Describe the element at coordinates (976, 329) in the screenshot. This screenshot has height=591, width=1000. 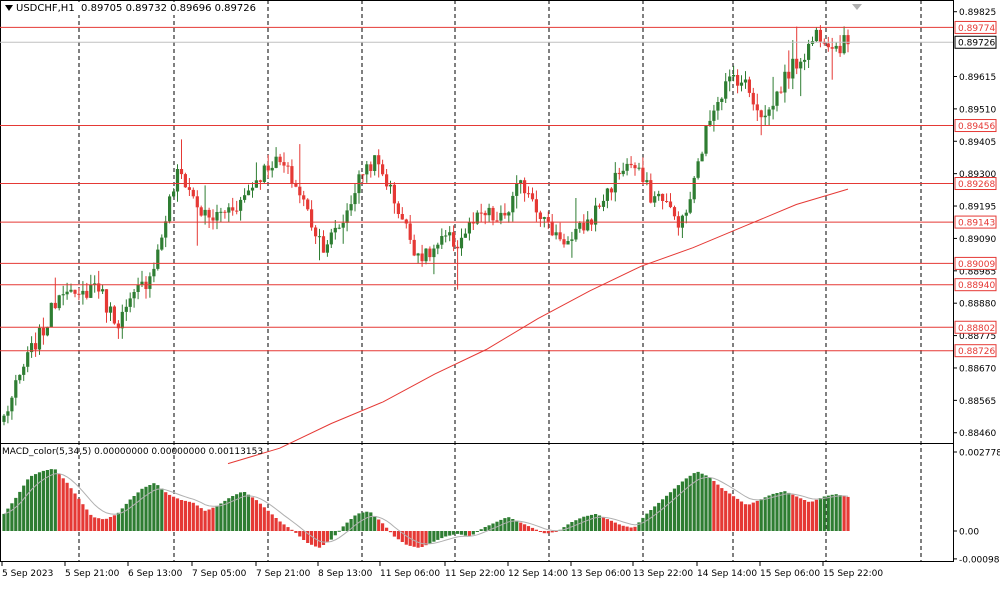
I see `svg-text: 0.88802` at that location.